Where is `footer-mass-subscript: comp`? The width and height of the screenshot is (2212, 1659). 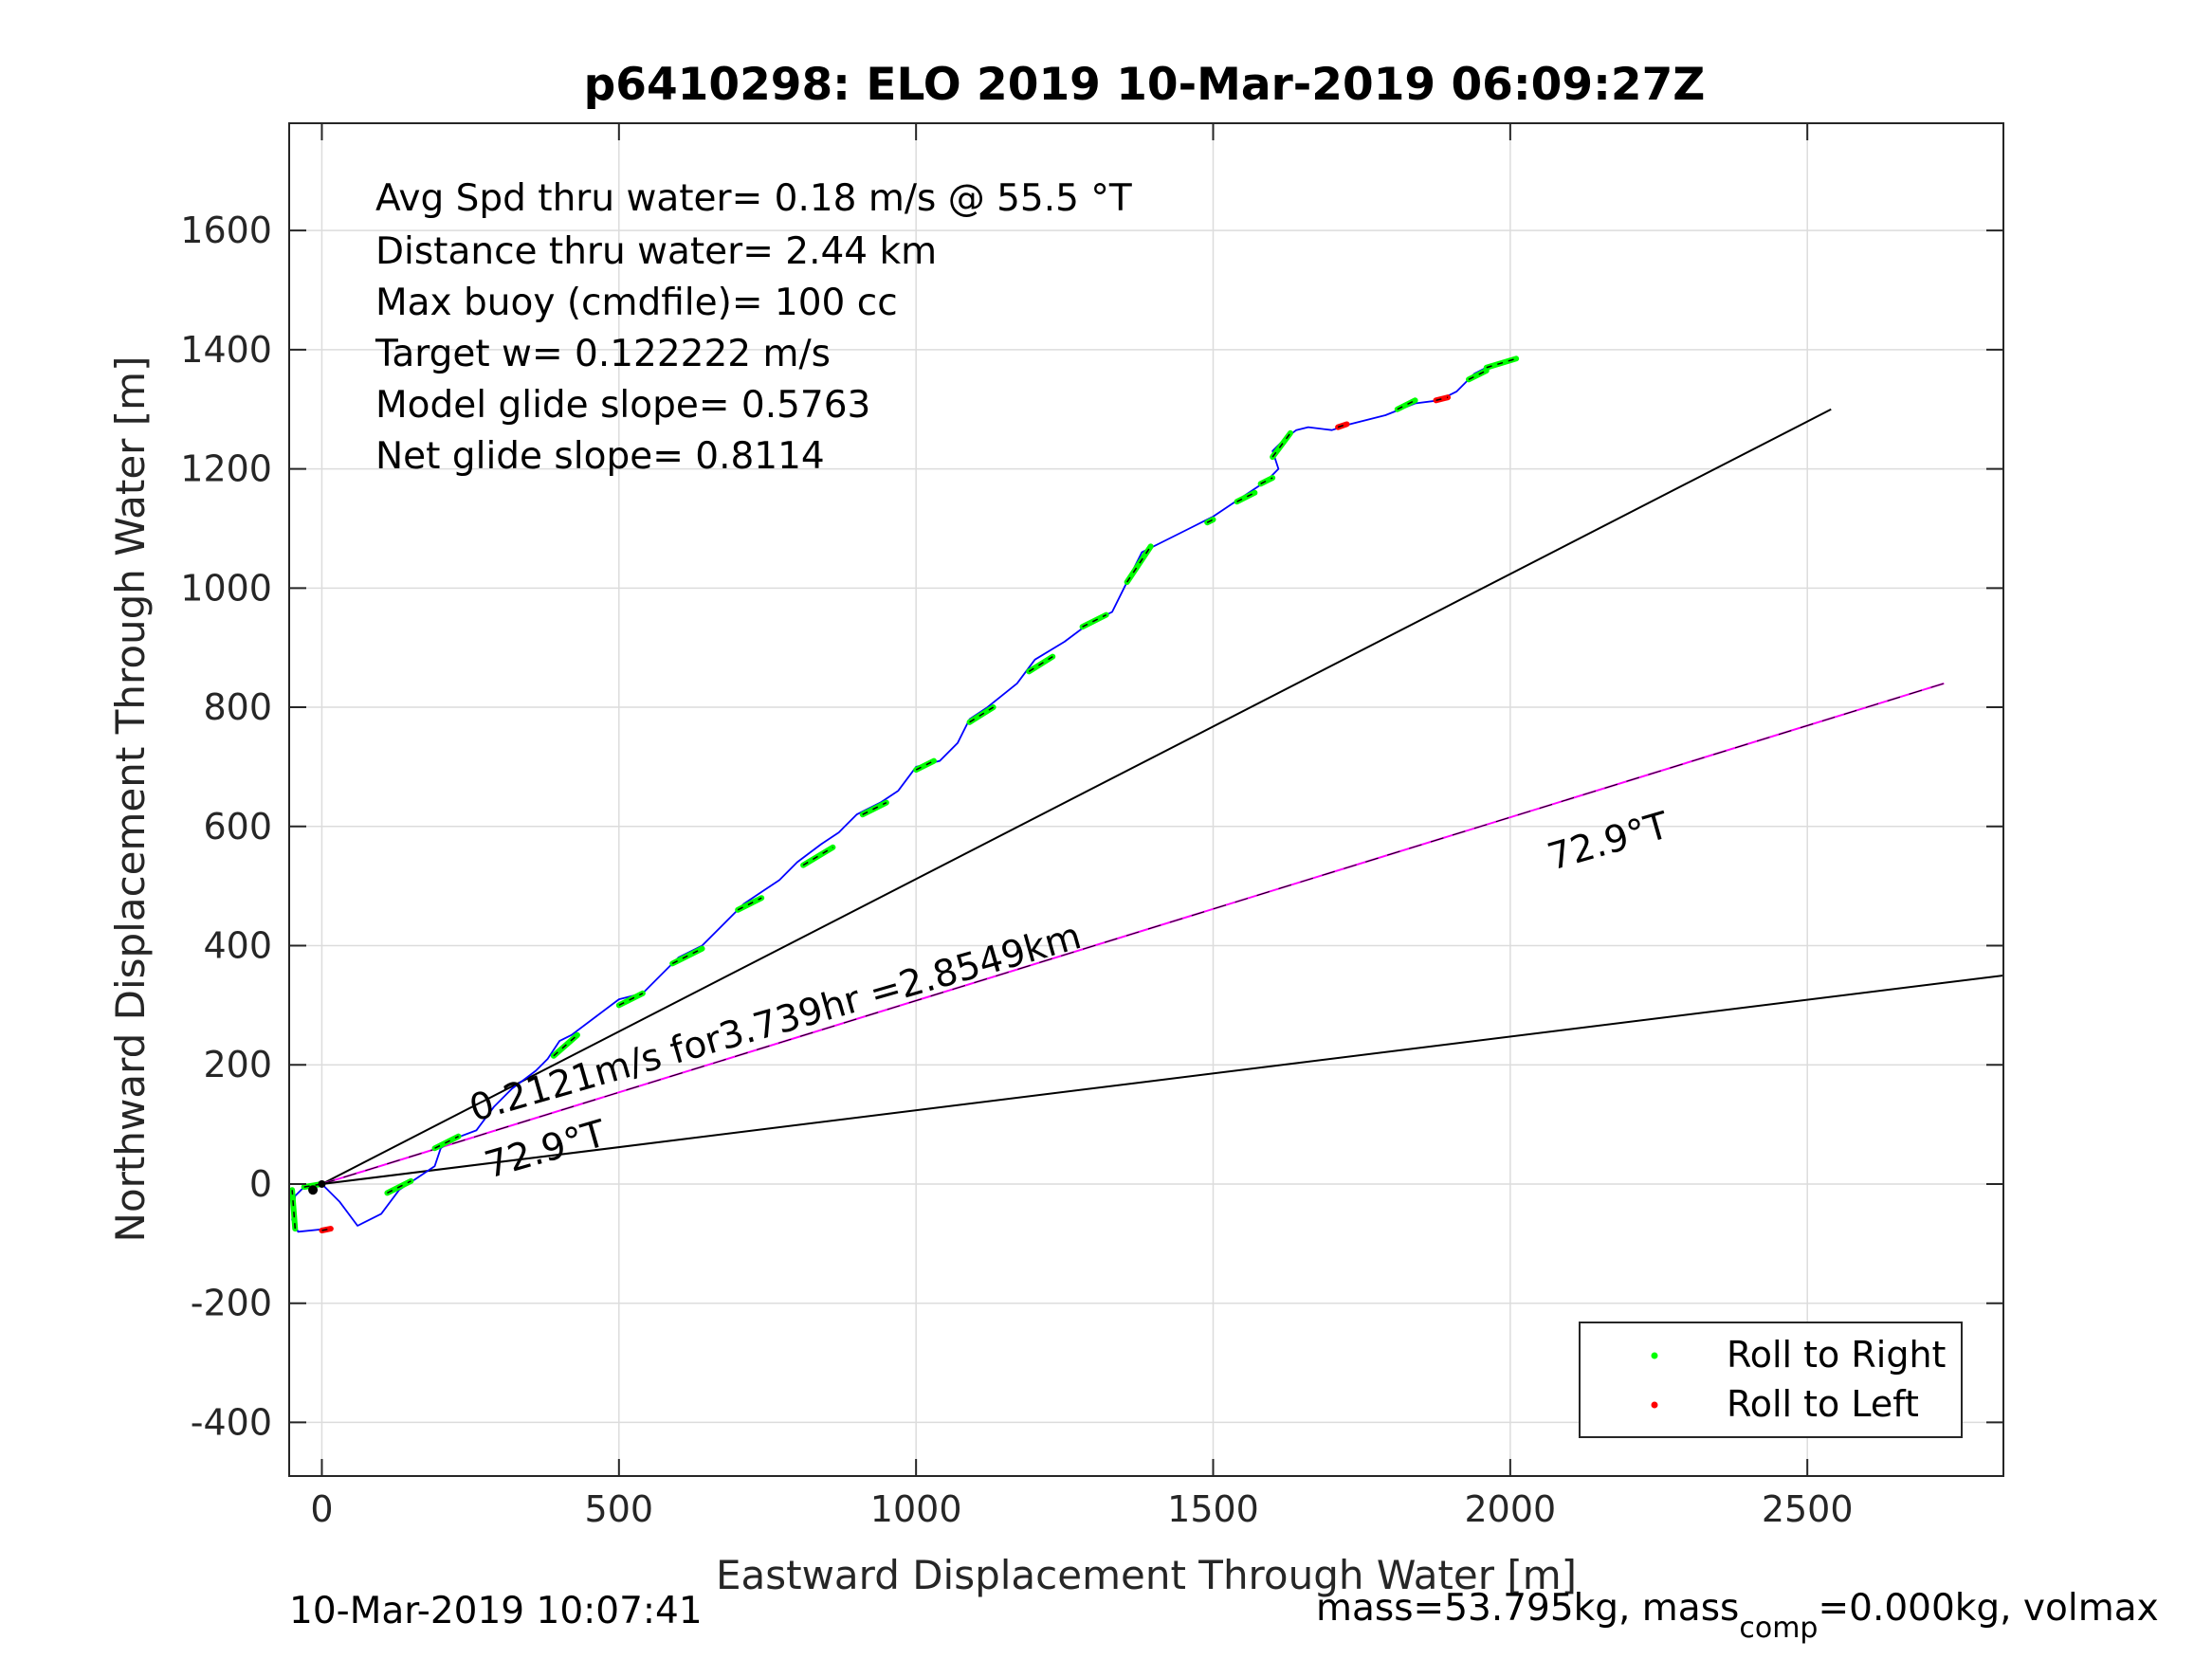
footer-mass-subscript: comp is located at coordinates (1778, 1628).